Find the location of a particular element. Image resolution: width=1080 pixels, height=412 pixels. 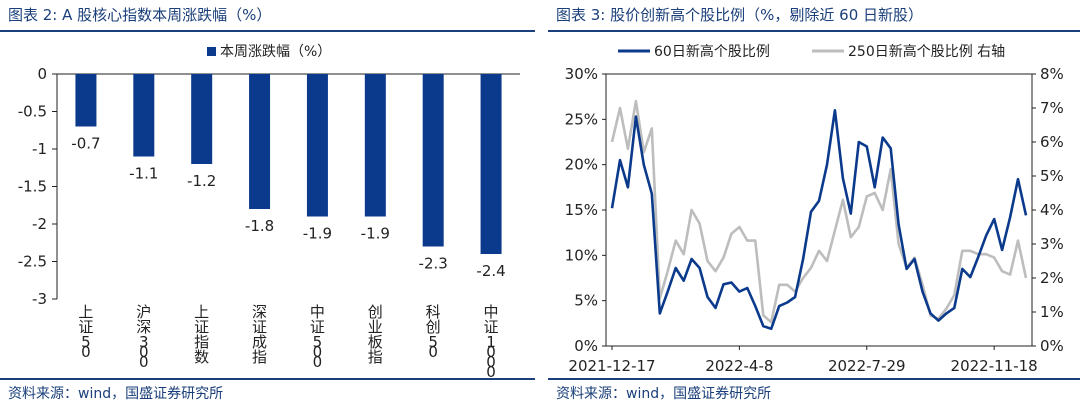

y-left-tick-label: 10% is located at coordinates (581, 255).